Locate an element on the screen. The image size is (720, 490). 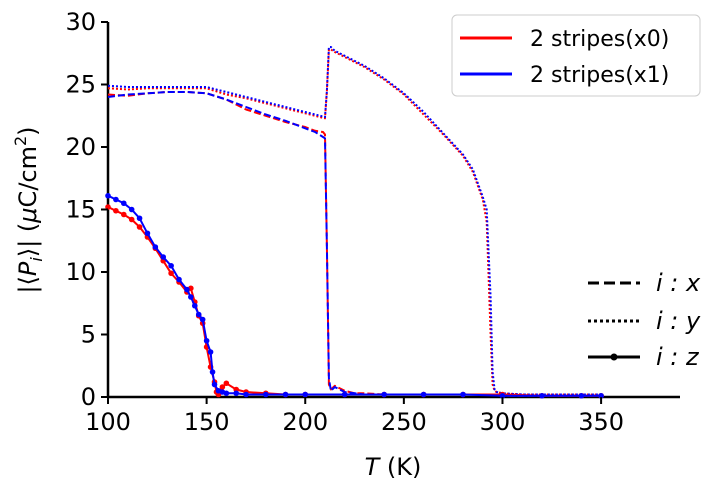
legend-label-x1: 2 stripes(x1) is located at coordinates (599, 75).